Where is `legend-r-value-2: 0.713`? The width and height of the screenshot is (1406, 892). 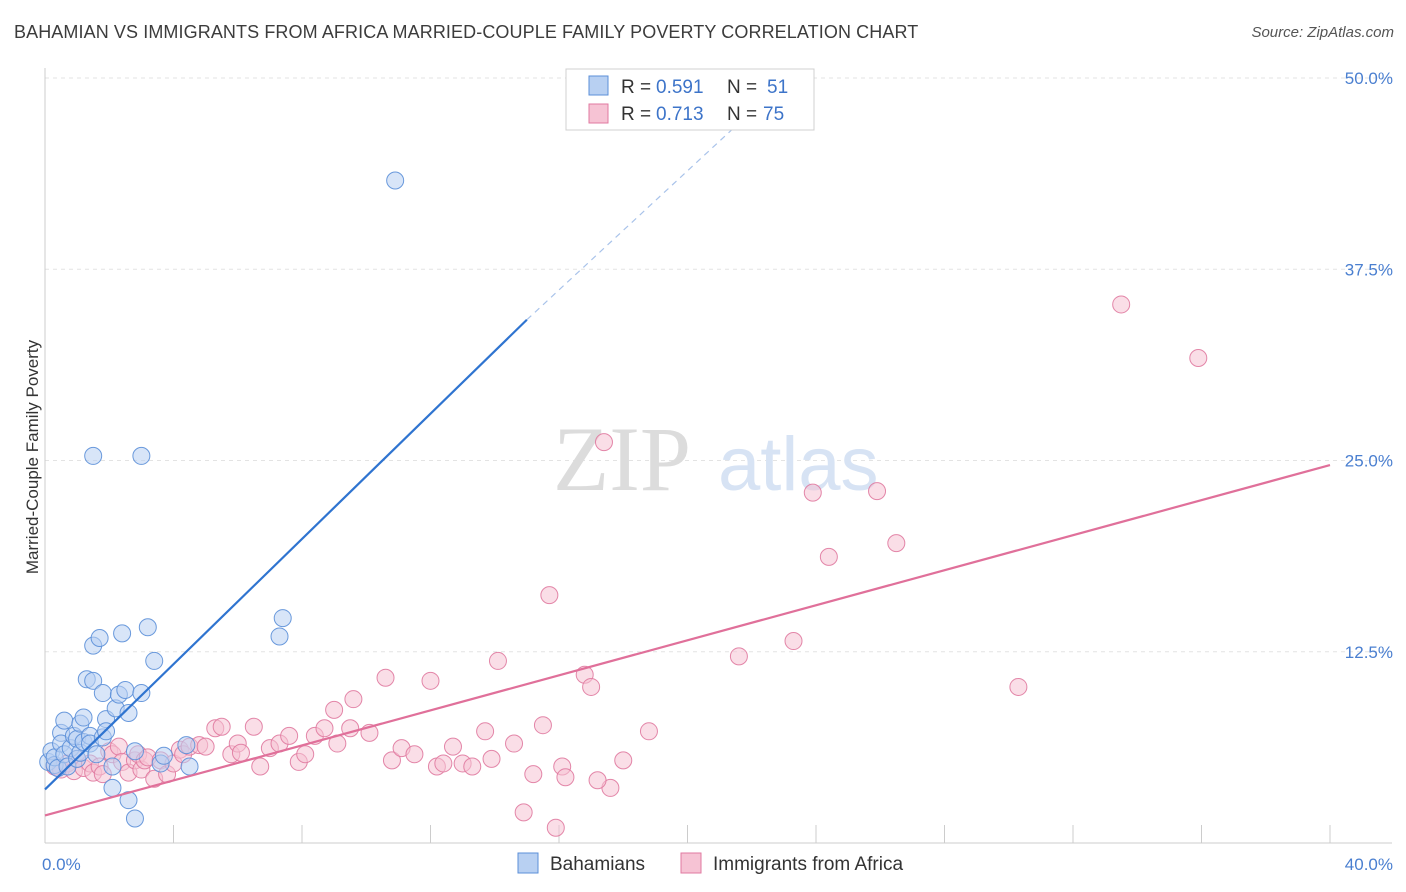 legend-r-value-2: 0.713 is located at coordinates (680, 114).